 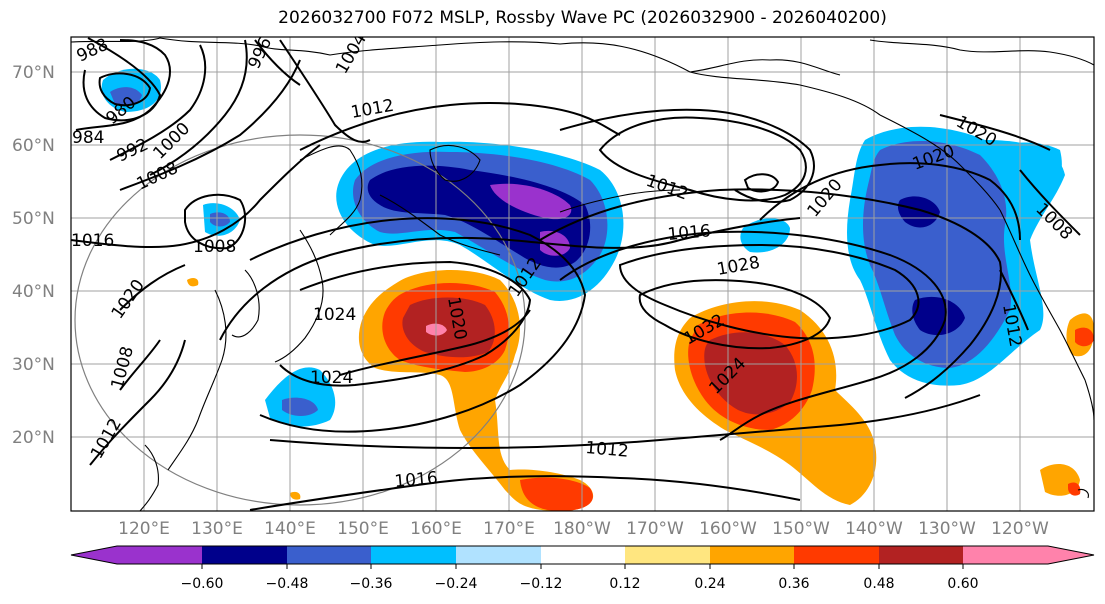 I want to click on isobar-label: 992, so click(x=133, y=151).